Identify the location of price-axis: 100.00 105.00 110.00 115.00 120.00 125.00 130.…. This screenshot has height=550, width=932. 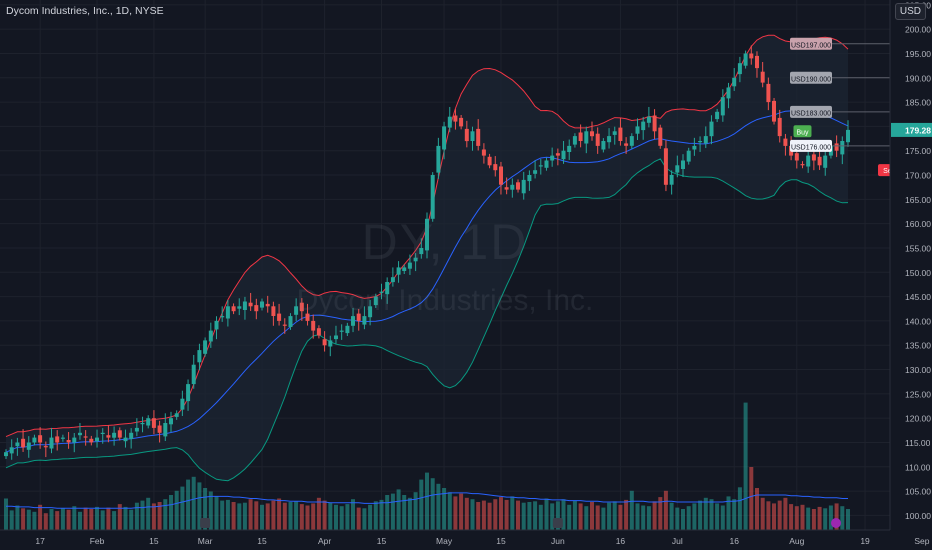
(910, 275).